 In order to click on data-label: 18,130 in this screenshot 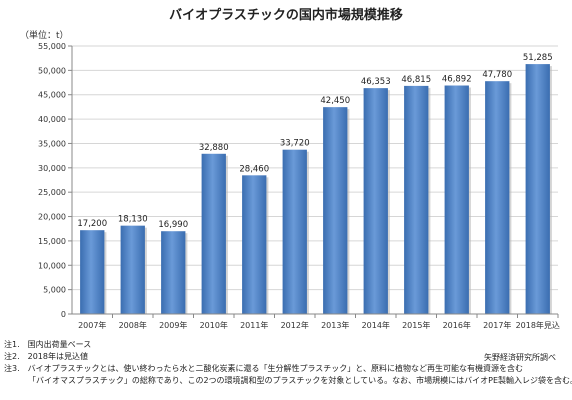, I will do `click(133, 220)`.